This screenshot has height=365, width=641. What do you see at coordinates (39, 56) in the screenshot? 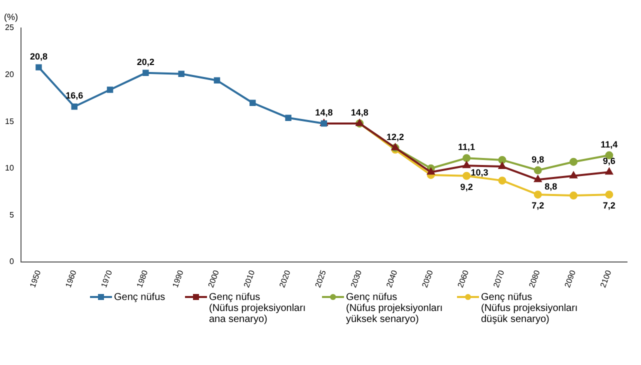
I see `data-label: 20,8` at bounding box center [39, 56].